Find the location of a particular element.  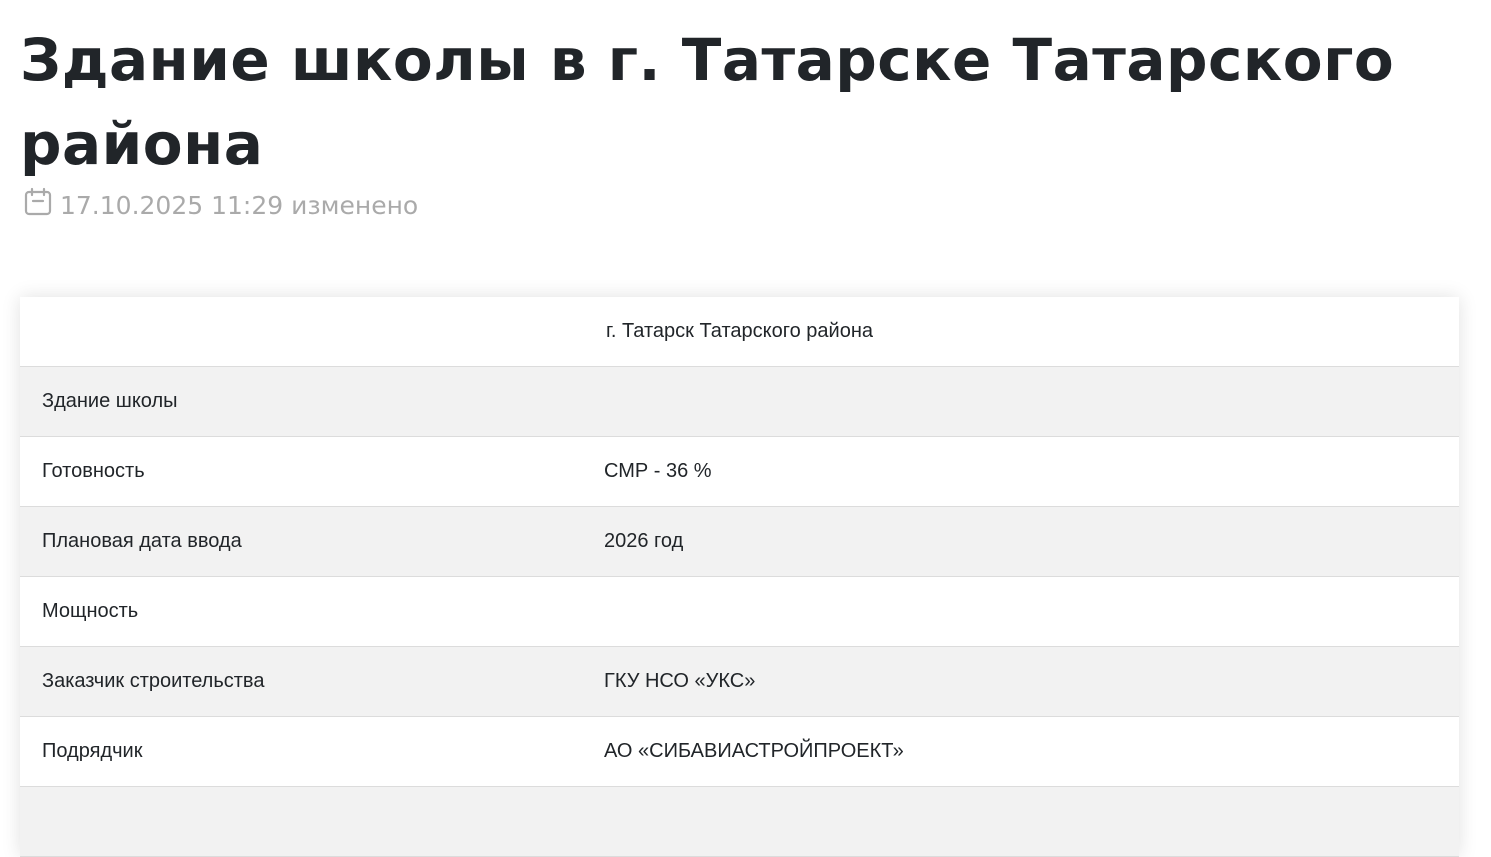

row-value: ГКУ НСО «УКС» is located at coordinates (680, 681).